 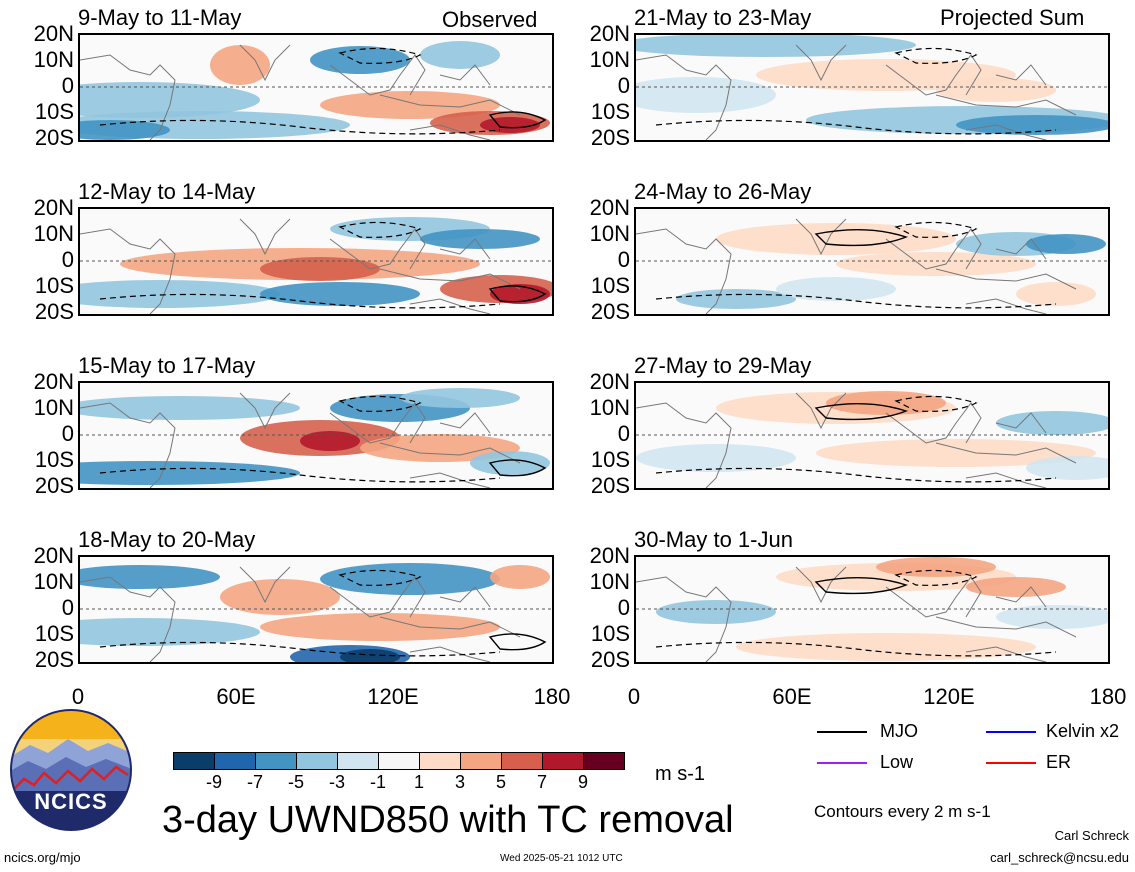 What do you see at coordinates (610, 311) in the screenshot?
I see `lat-label-right-2-4: 20S` at bounding box center [610, 311].